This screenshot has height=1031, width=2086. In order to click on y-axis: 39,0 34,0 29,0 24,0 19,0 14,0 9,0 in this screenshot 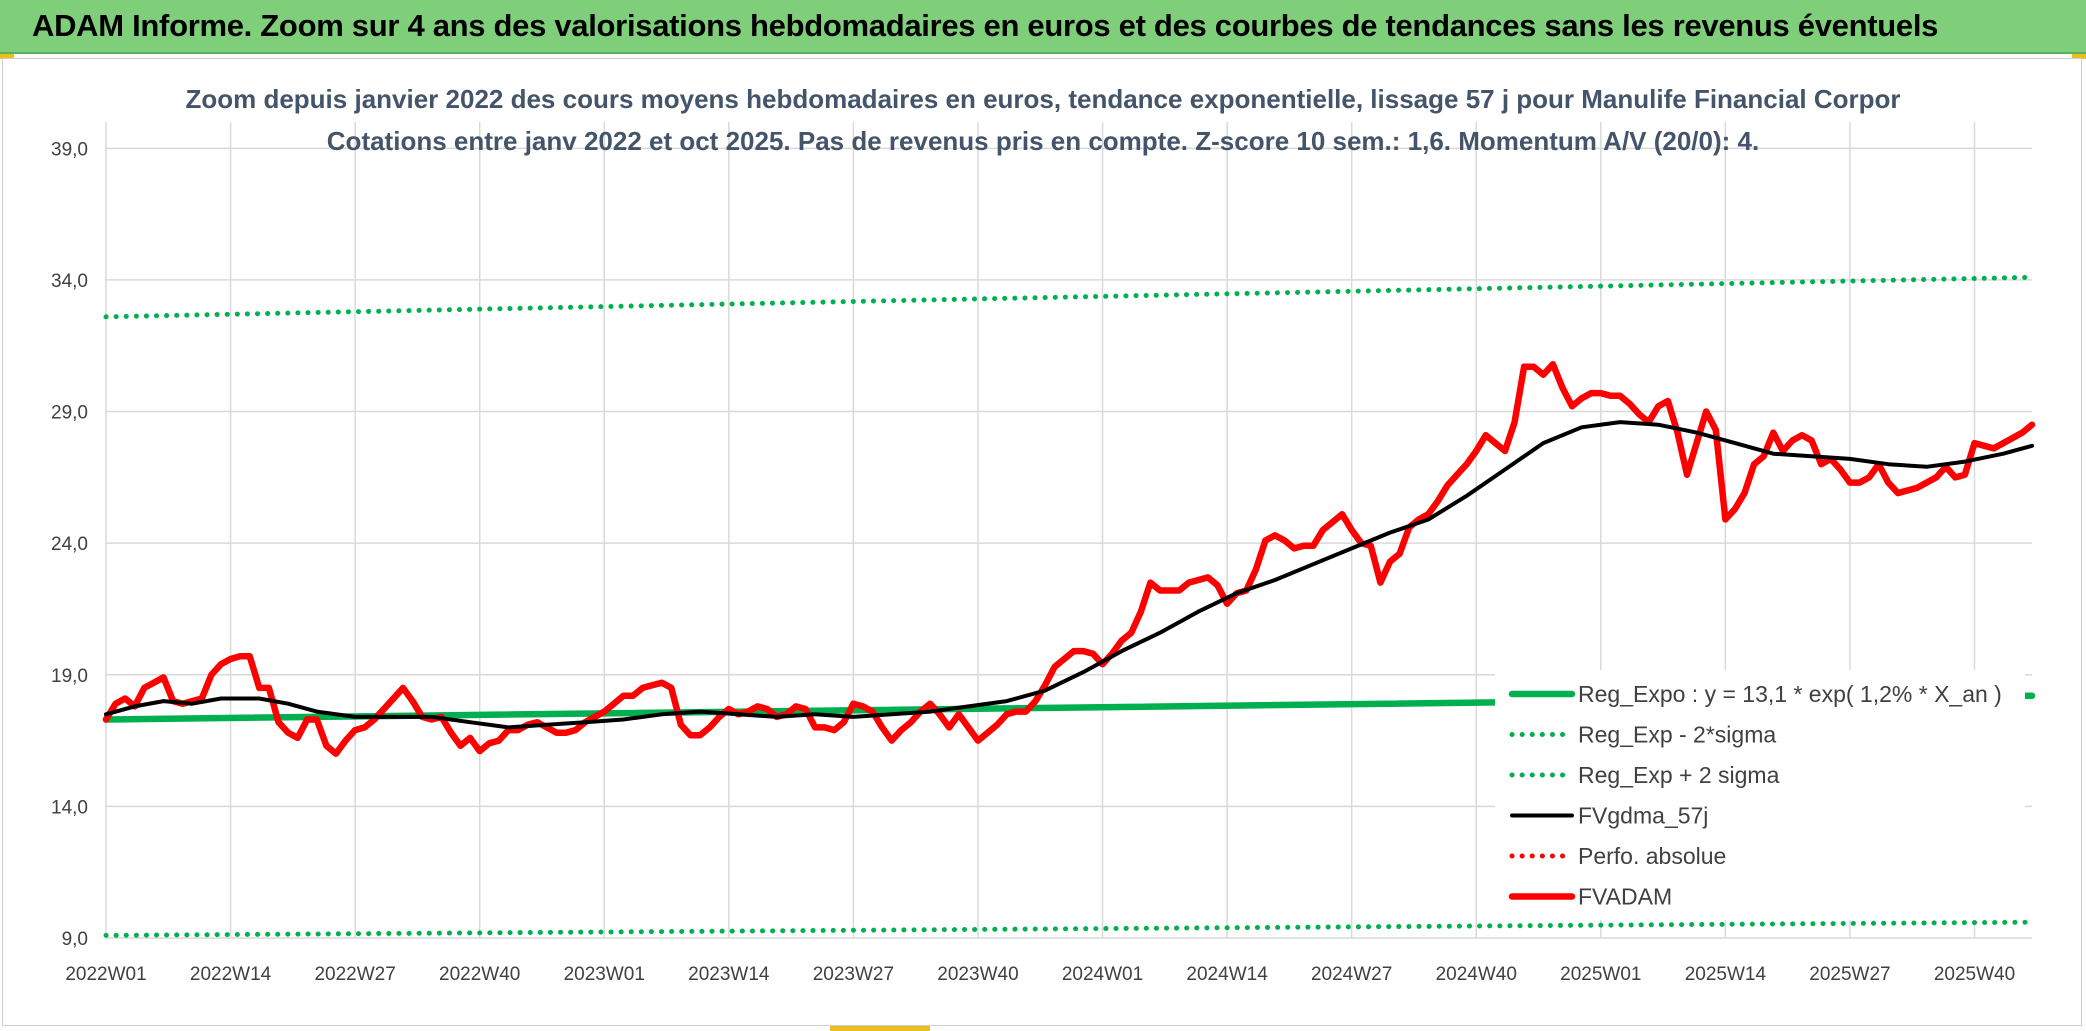, I will do `click(69, 544)`.